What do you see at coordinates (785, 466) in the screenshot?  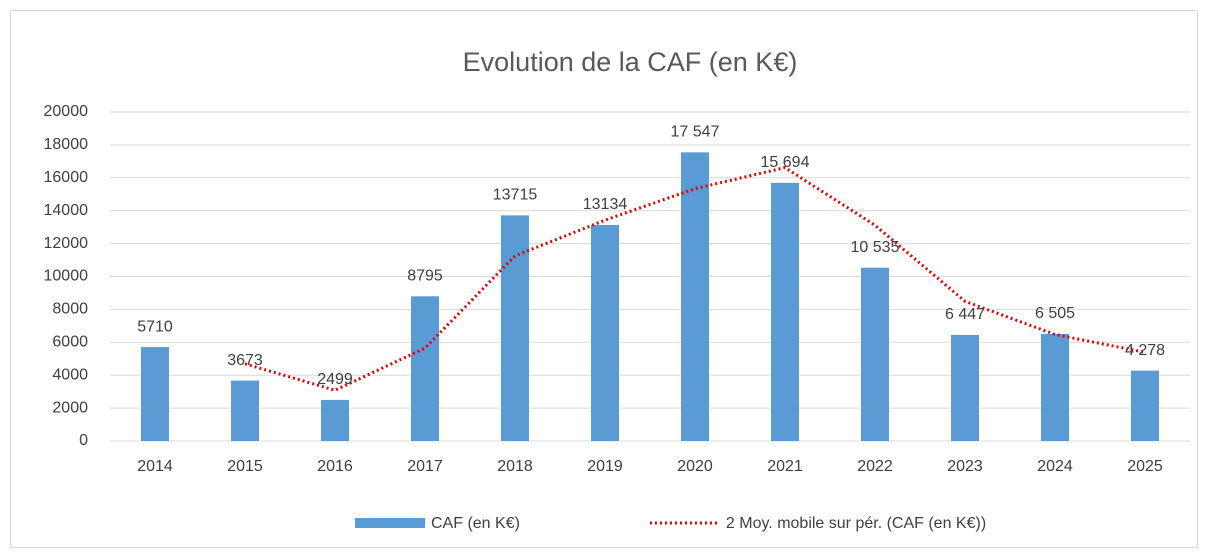 I see `x-tick-label: 2021` at bounding box center [785, 466].